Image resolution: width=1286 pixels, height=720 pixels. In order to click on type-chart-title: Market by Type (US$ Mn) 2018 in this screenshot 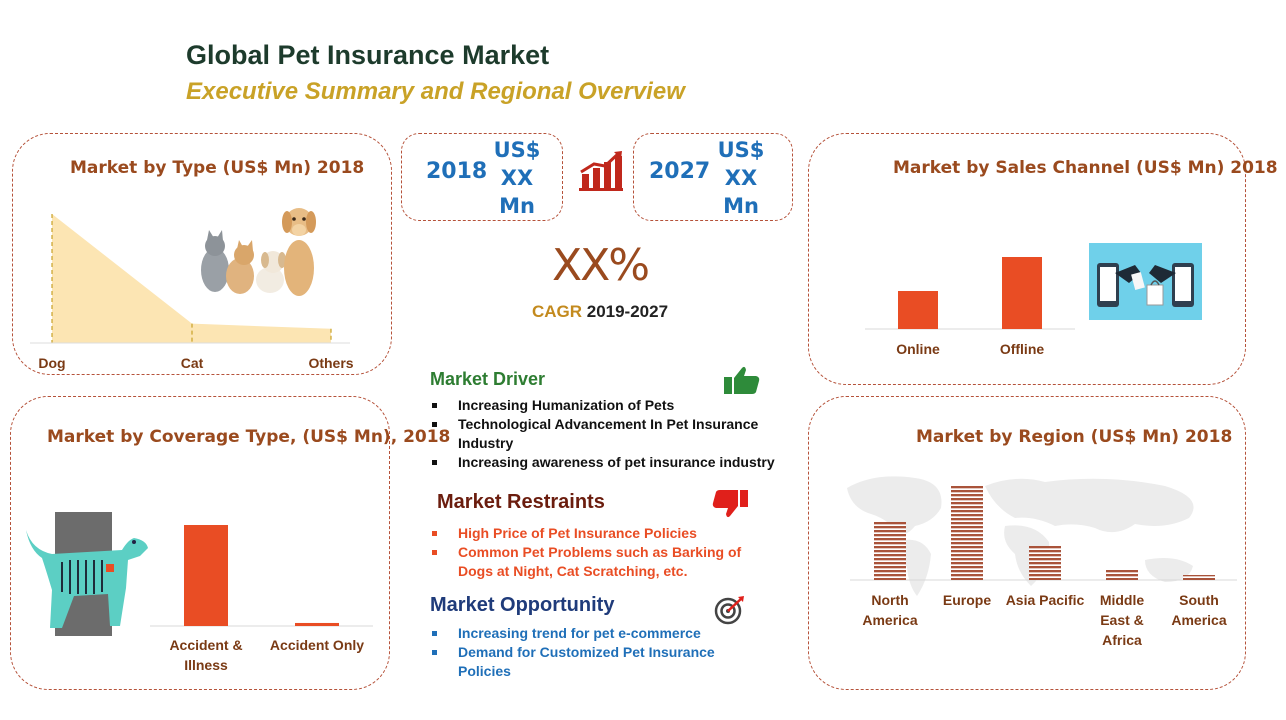, I will do `click(217, 168)`.